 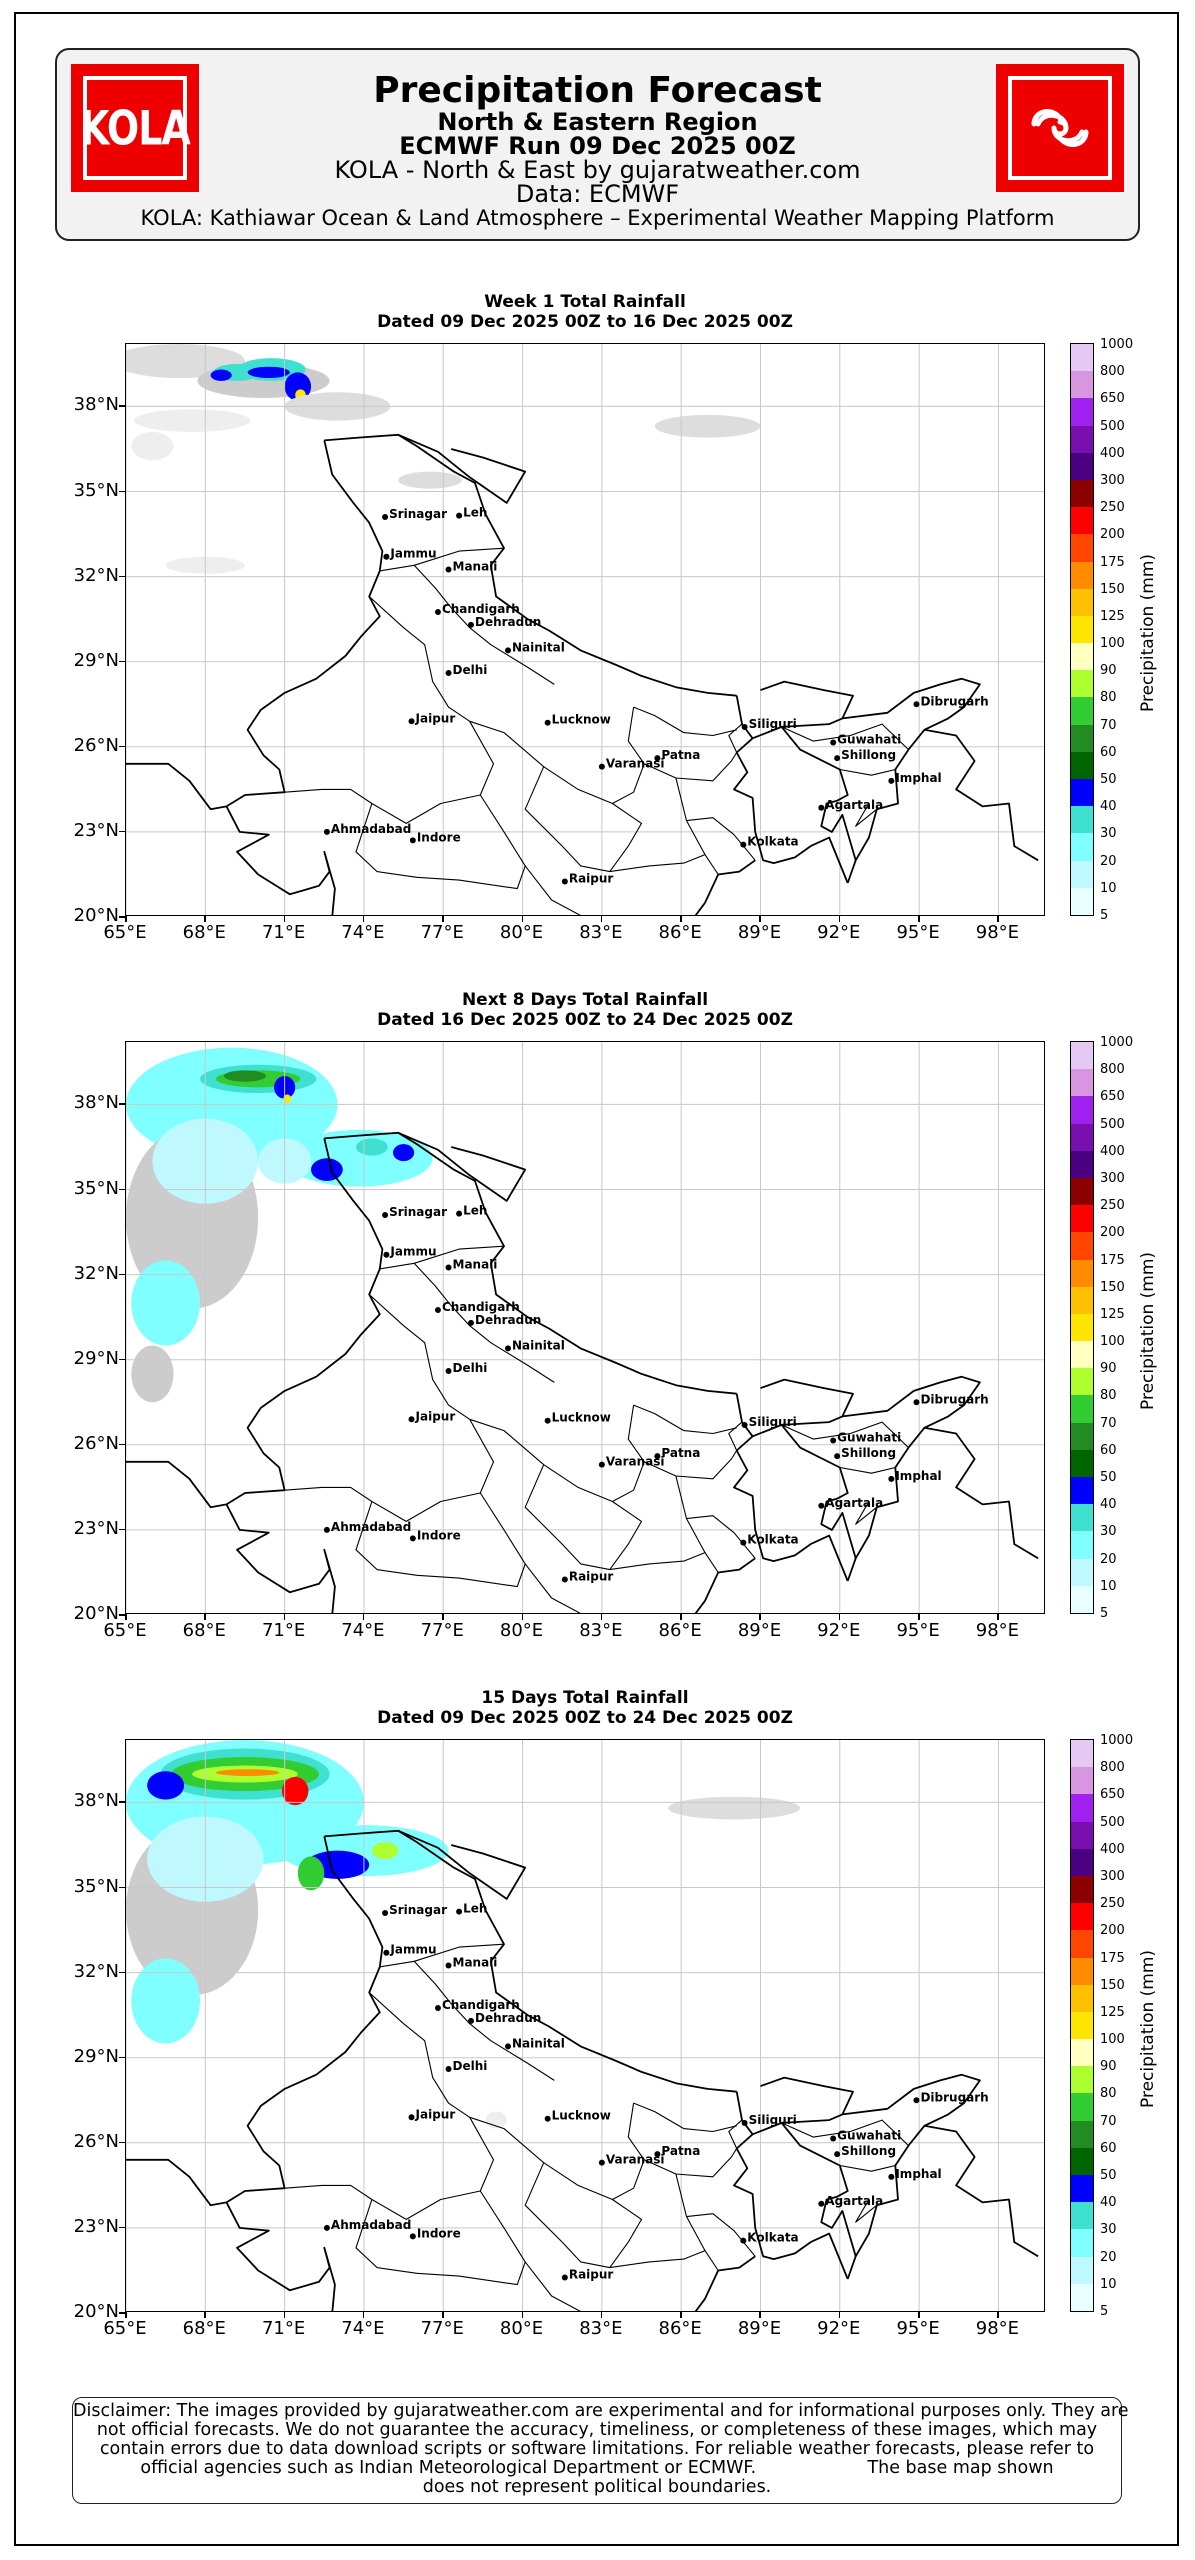 What do you see at coordinates (96, 1801) in the screenshot?
I see `lat-tick-label: 38°N` at bounding box center [96, 1801].